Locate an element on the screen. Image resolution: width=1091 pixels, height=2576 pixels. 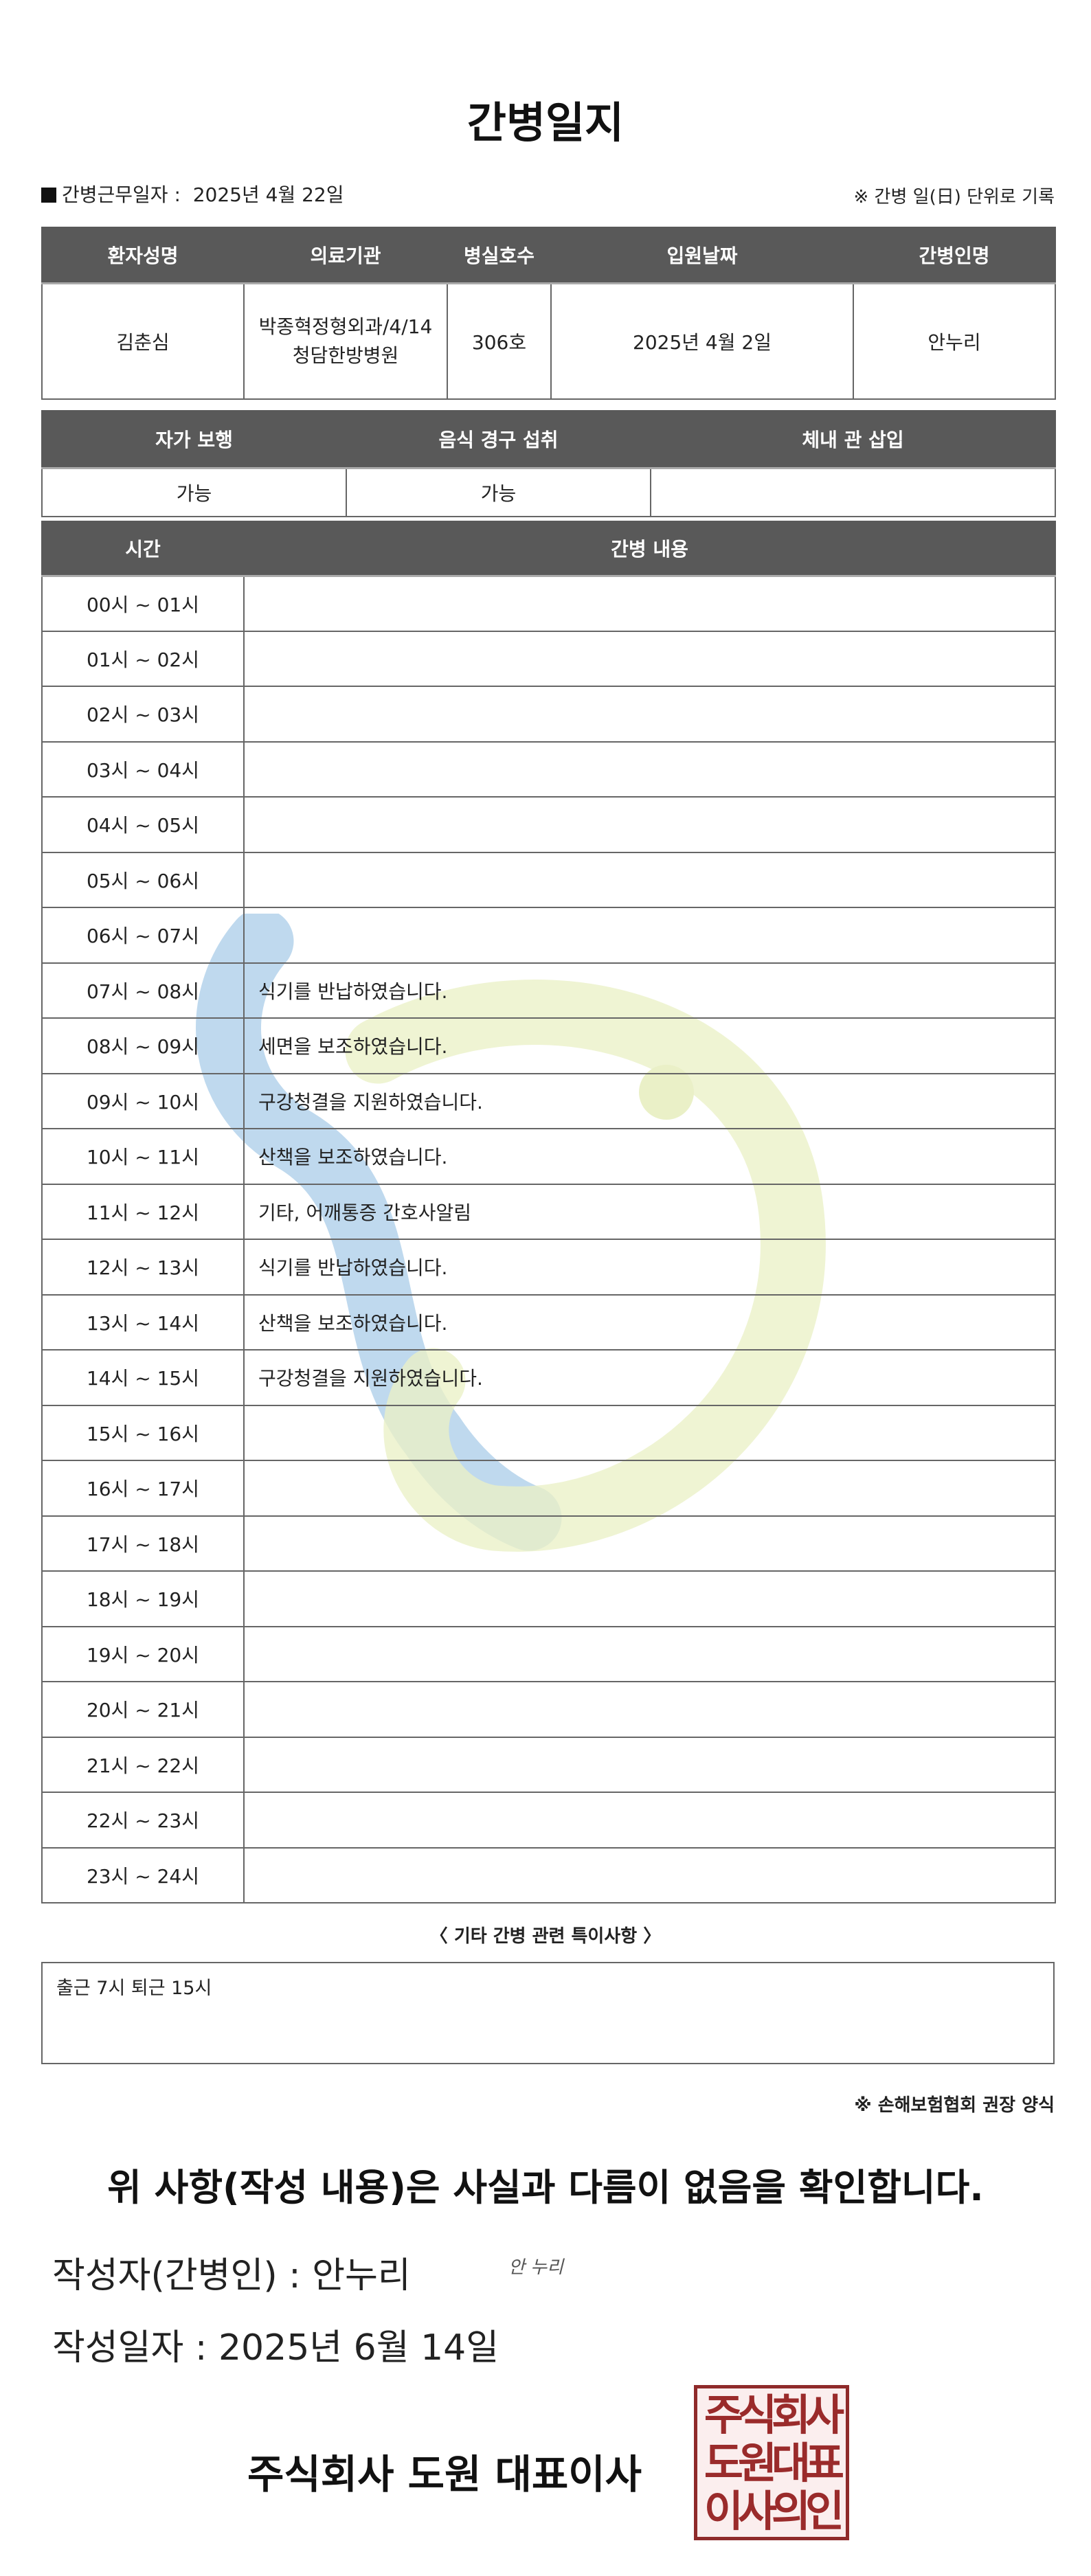
tube-value is located at coordinates (853, 492).